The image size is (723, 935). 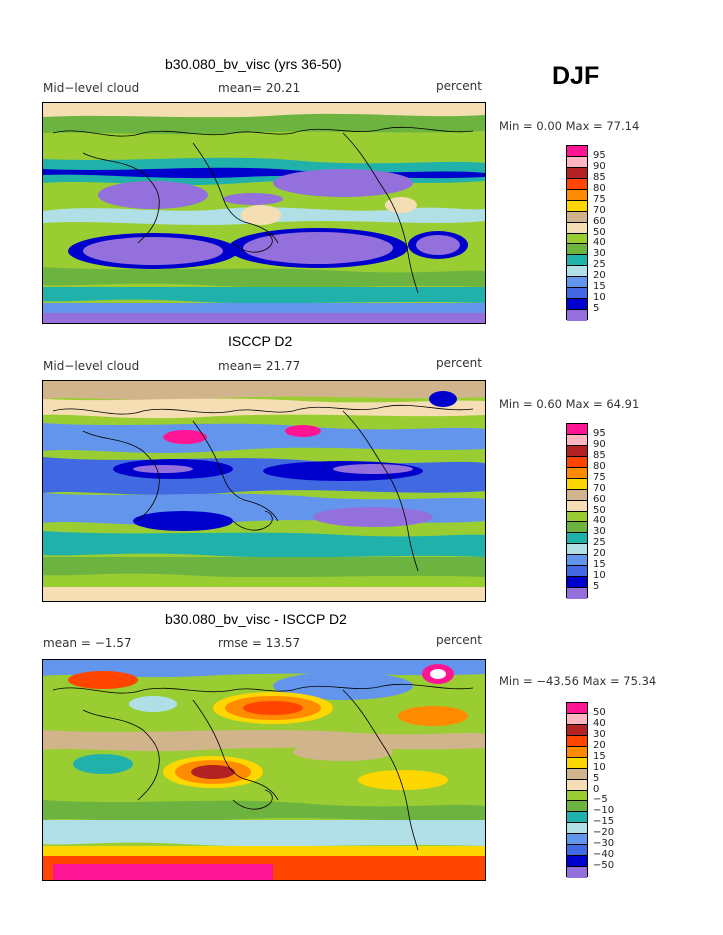 What do you see at coordinates (253, 64) in the screenshot?
I see `panel1-title: b30.080_bv_visc (yrs 36-50)` at bounding box center [253, 64].